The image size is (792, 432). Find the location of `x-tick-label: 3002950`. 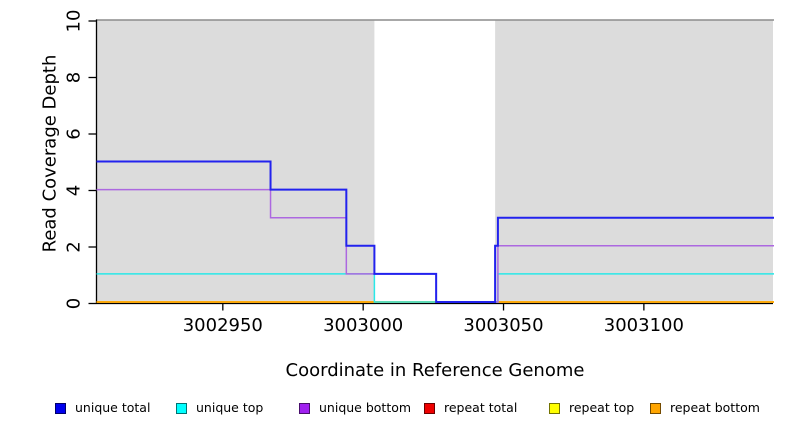

x-tick-label: 3002950 is located at coordinates (223, 325).